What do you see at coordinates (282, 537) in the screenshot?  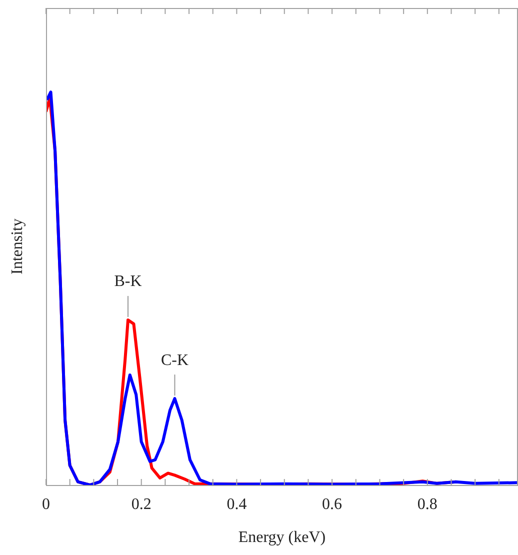 I see `x-axis-title: Energy (keV)` at bounding box center [282, 537].